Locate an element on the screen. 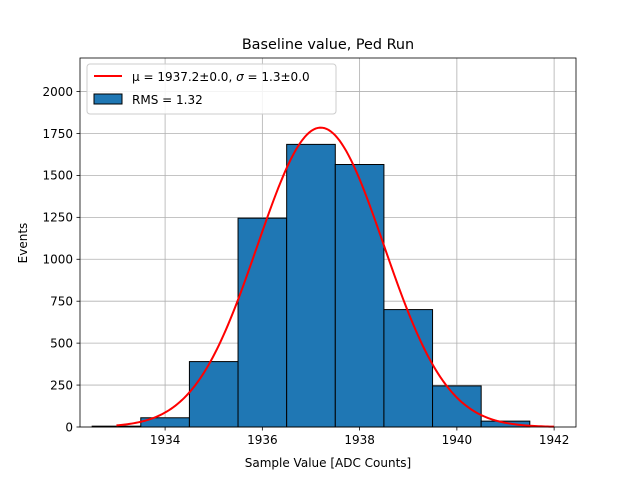  y-tick-label: 250 is located at coordinates (61, 385).